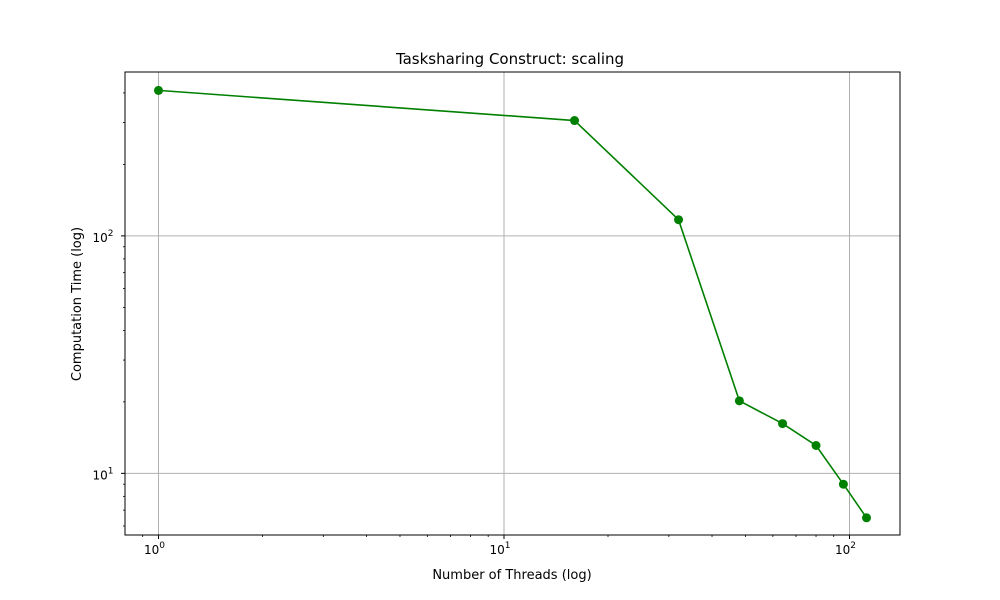  I want to click on x-tick-label: 10⁰, so click(154, 549).